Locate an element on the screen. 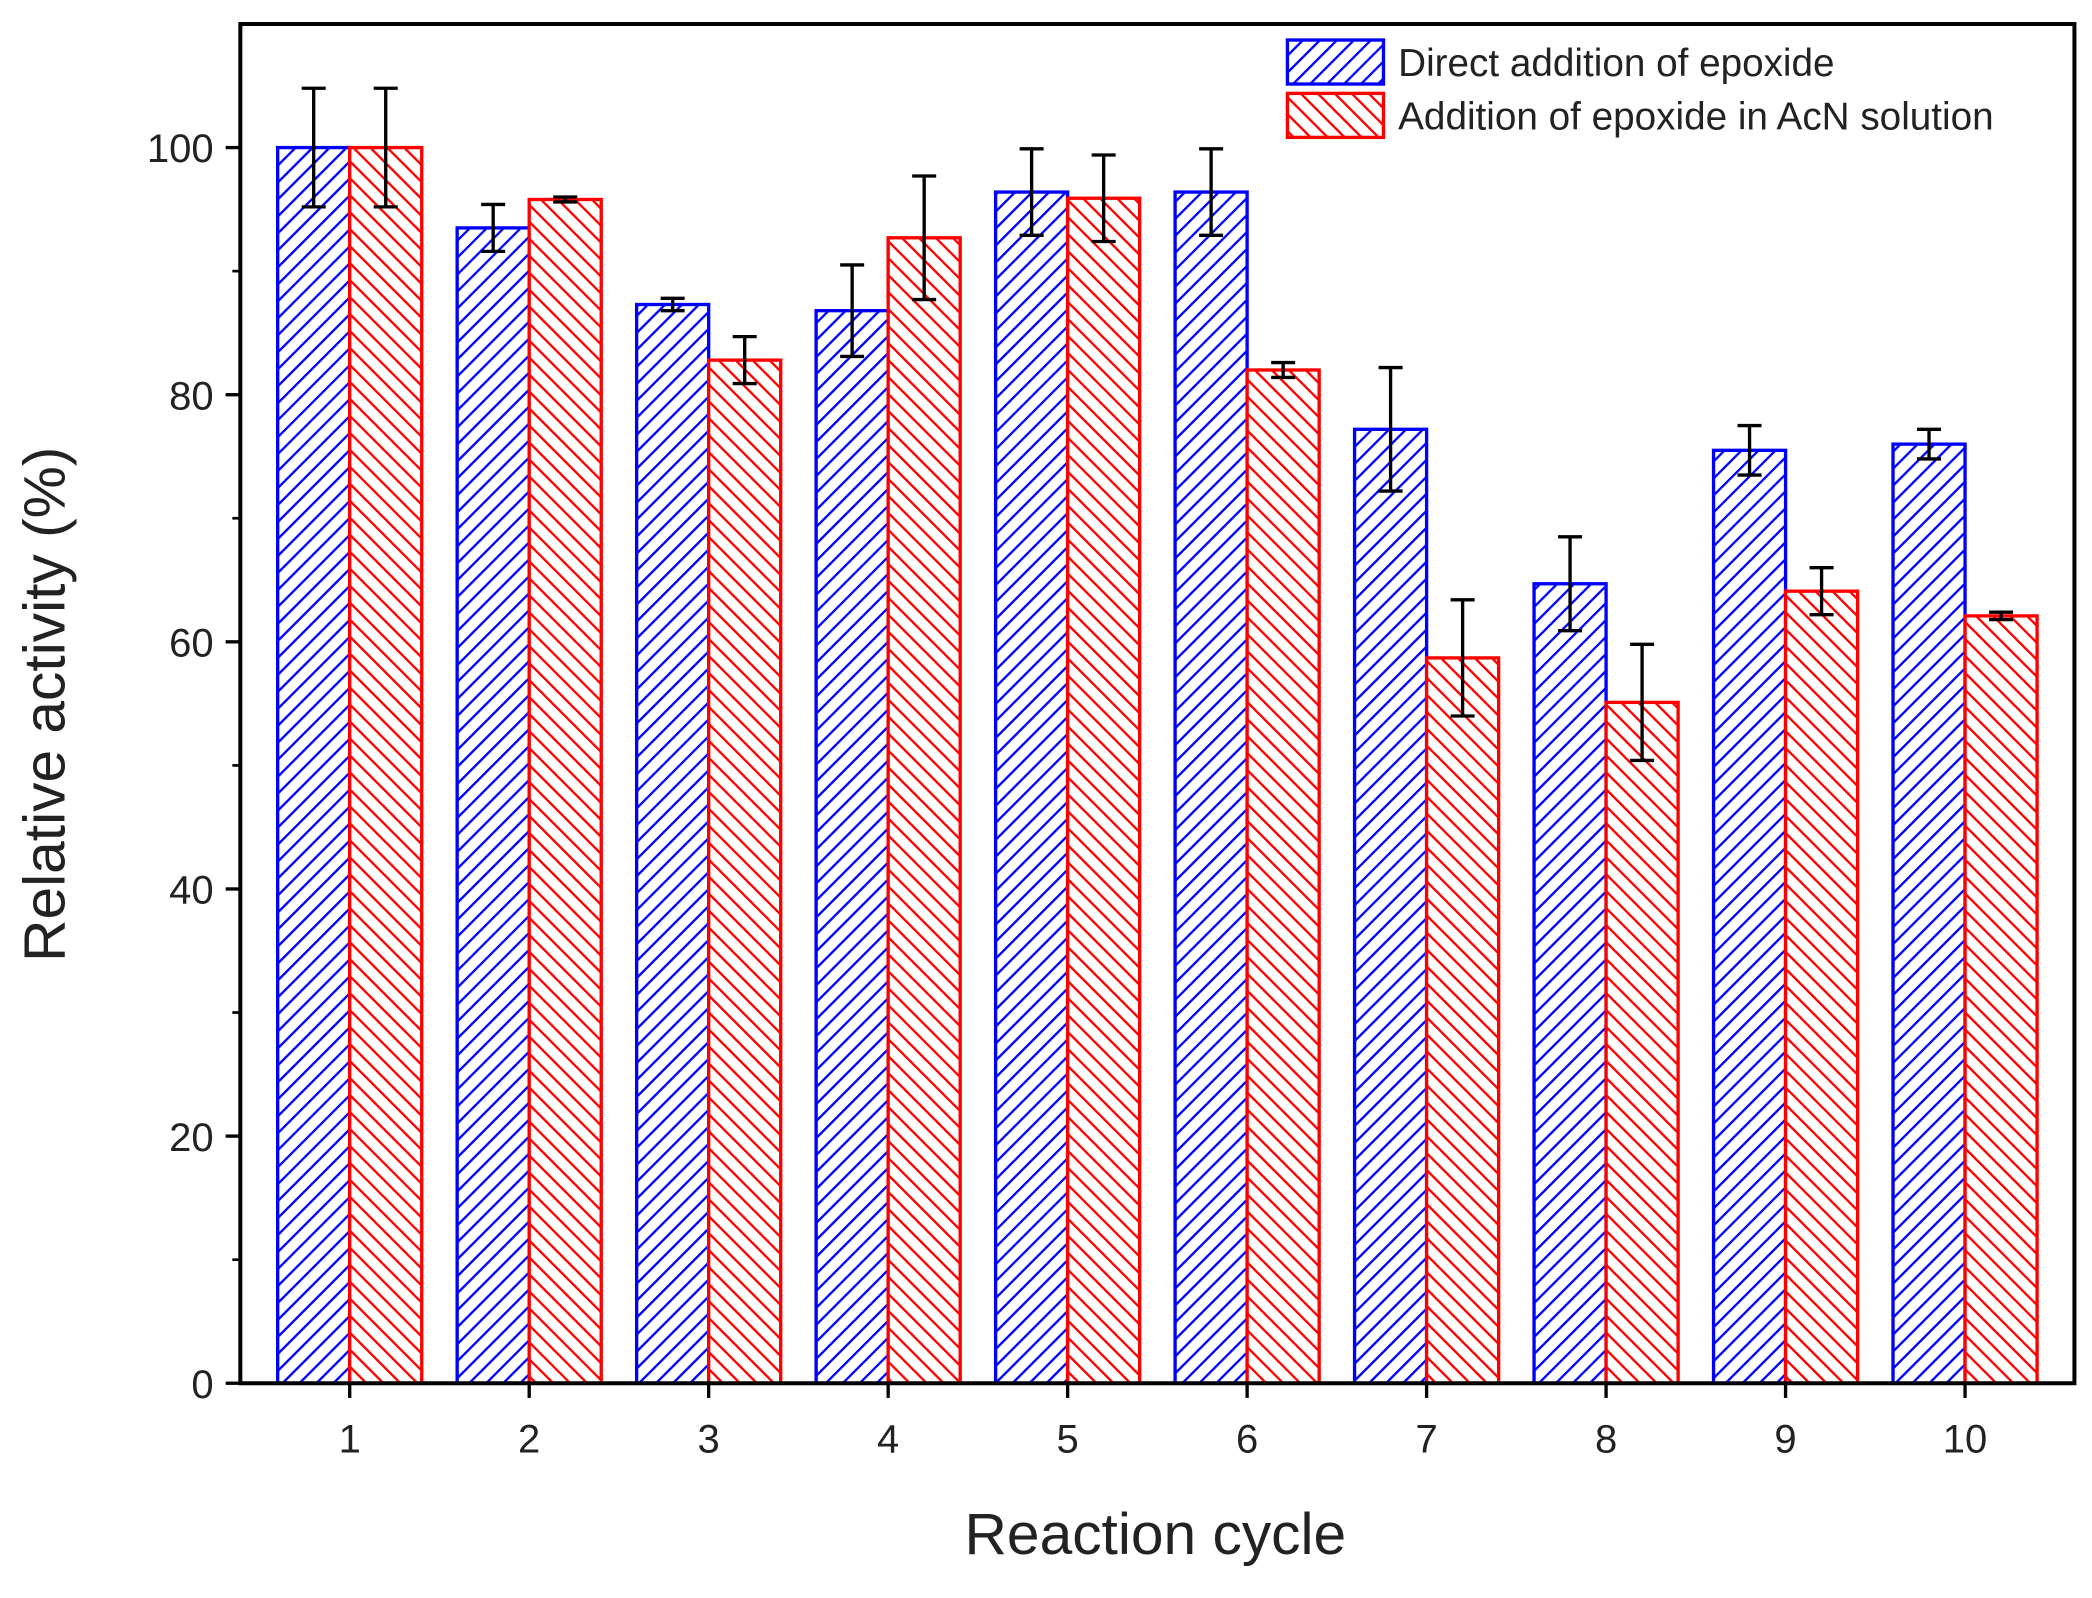  x-tick-label: 1 is located at coordinates (350, 1440).